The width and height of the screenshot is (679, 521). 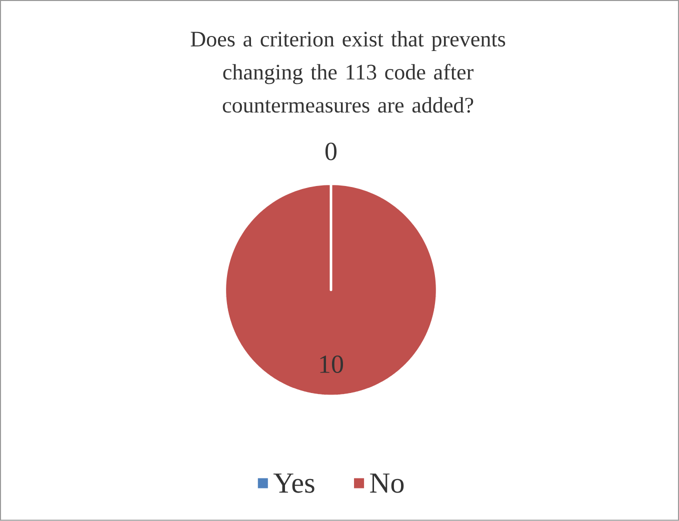 What do you see at coordinates (331, 151) in the screenshot?
I see `text: 0` at bounding box center [331, 151].